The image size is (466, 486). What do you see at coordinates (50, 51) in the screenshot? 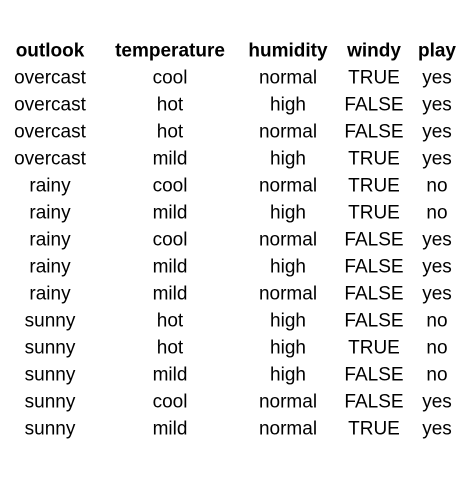
I see `column-header: outlook` at bounding box center [50, 51].